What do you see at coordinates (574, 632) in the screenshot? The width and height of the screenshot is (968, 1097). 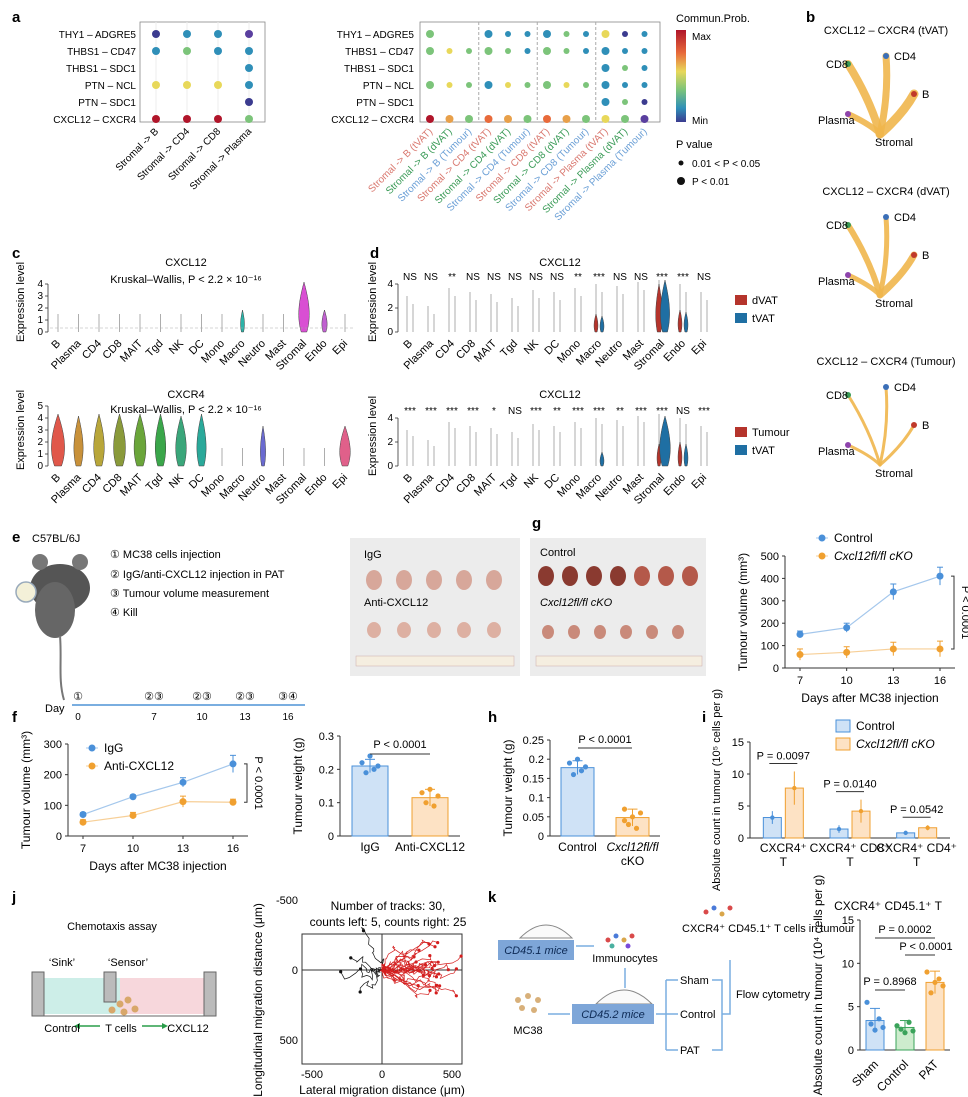 I see `g-tumour-cko` at bounding box center [574, 632].